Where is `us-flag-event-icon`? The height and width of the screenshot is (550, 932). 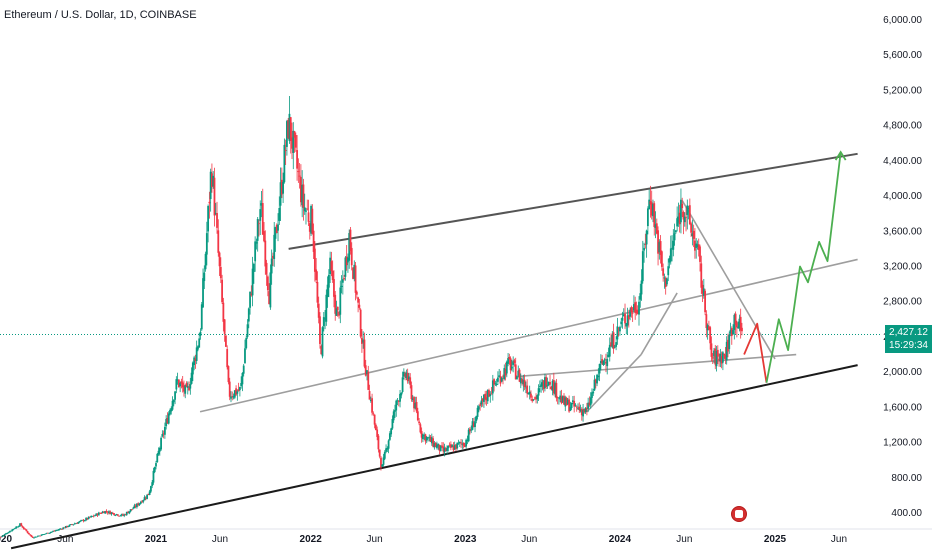
us-flag-event-icon is located at coordinates (739, 514).